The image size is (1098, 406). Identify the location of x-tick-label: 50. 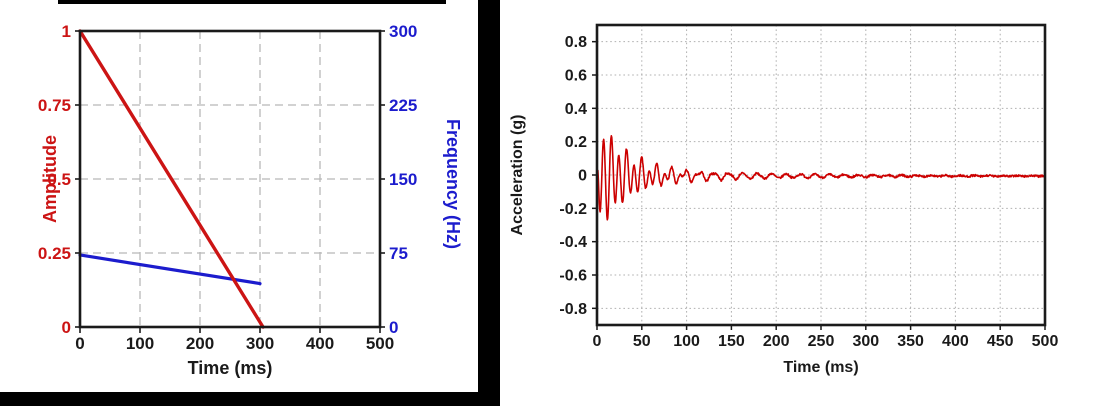
(642, 341).